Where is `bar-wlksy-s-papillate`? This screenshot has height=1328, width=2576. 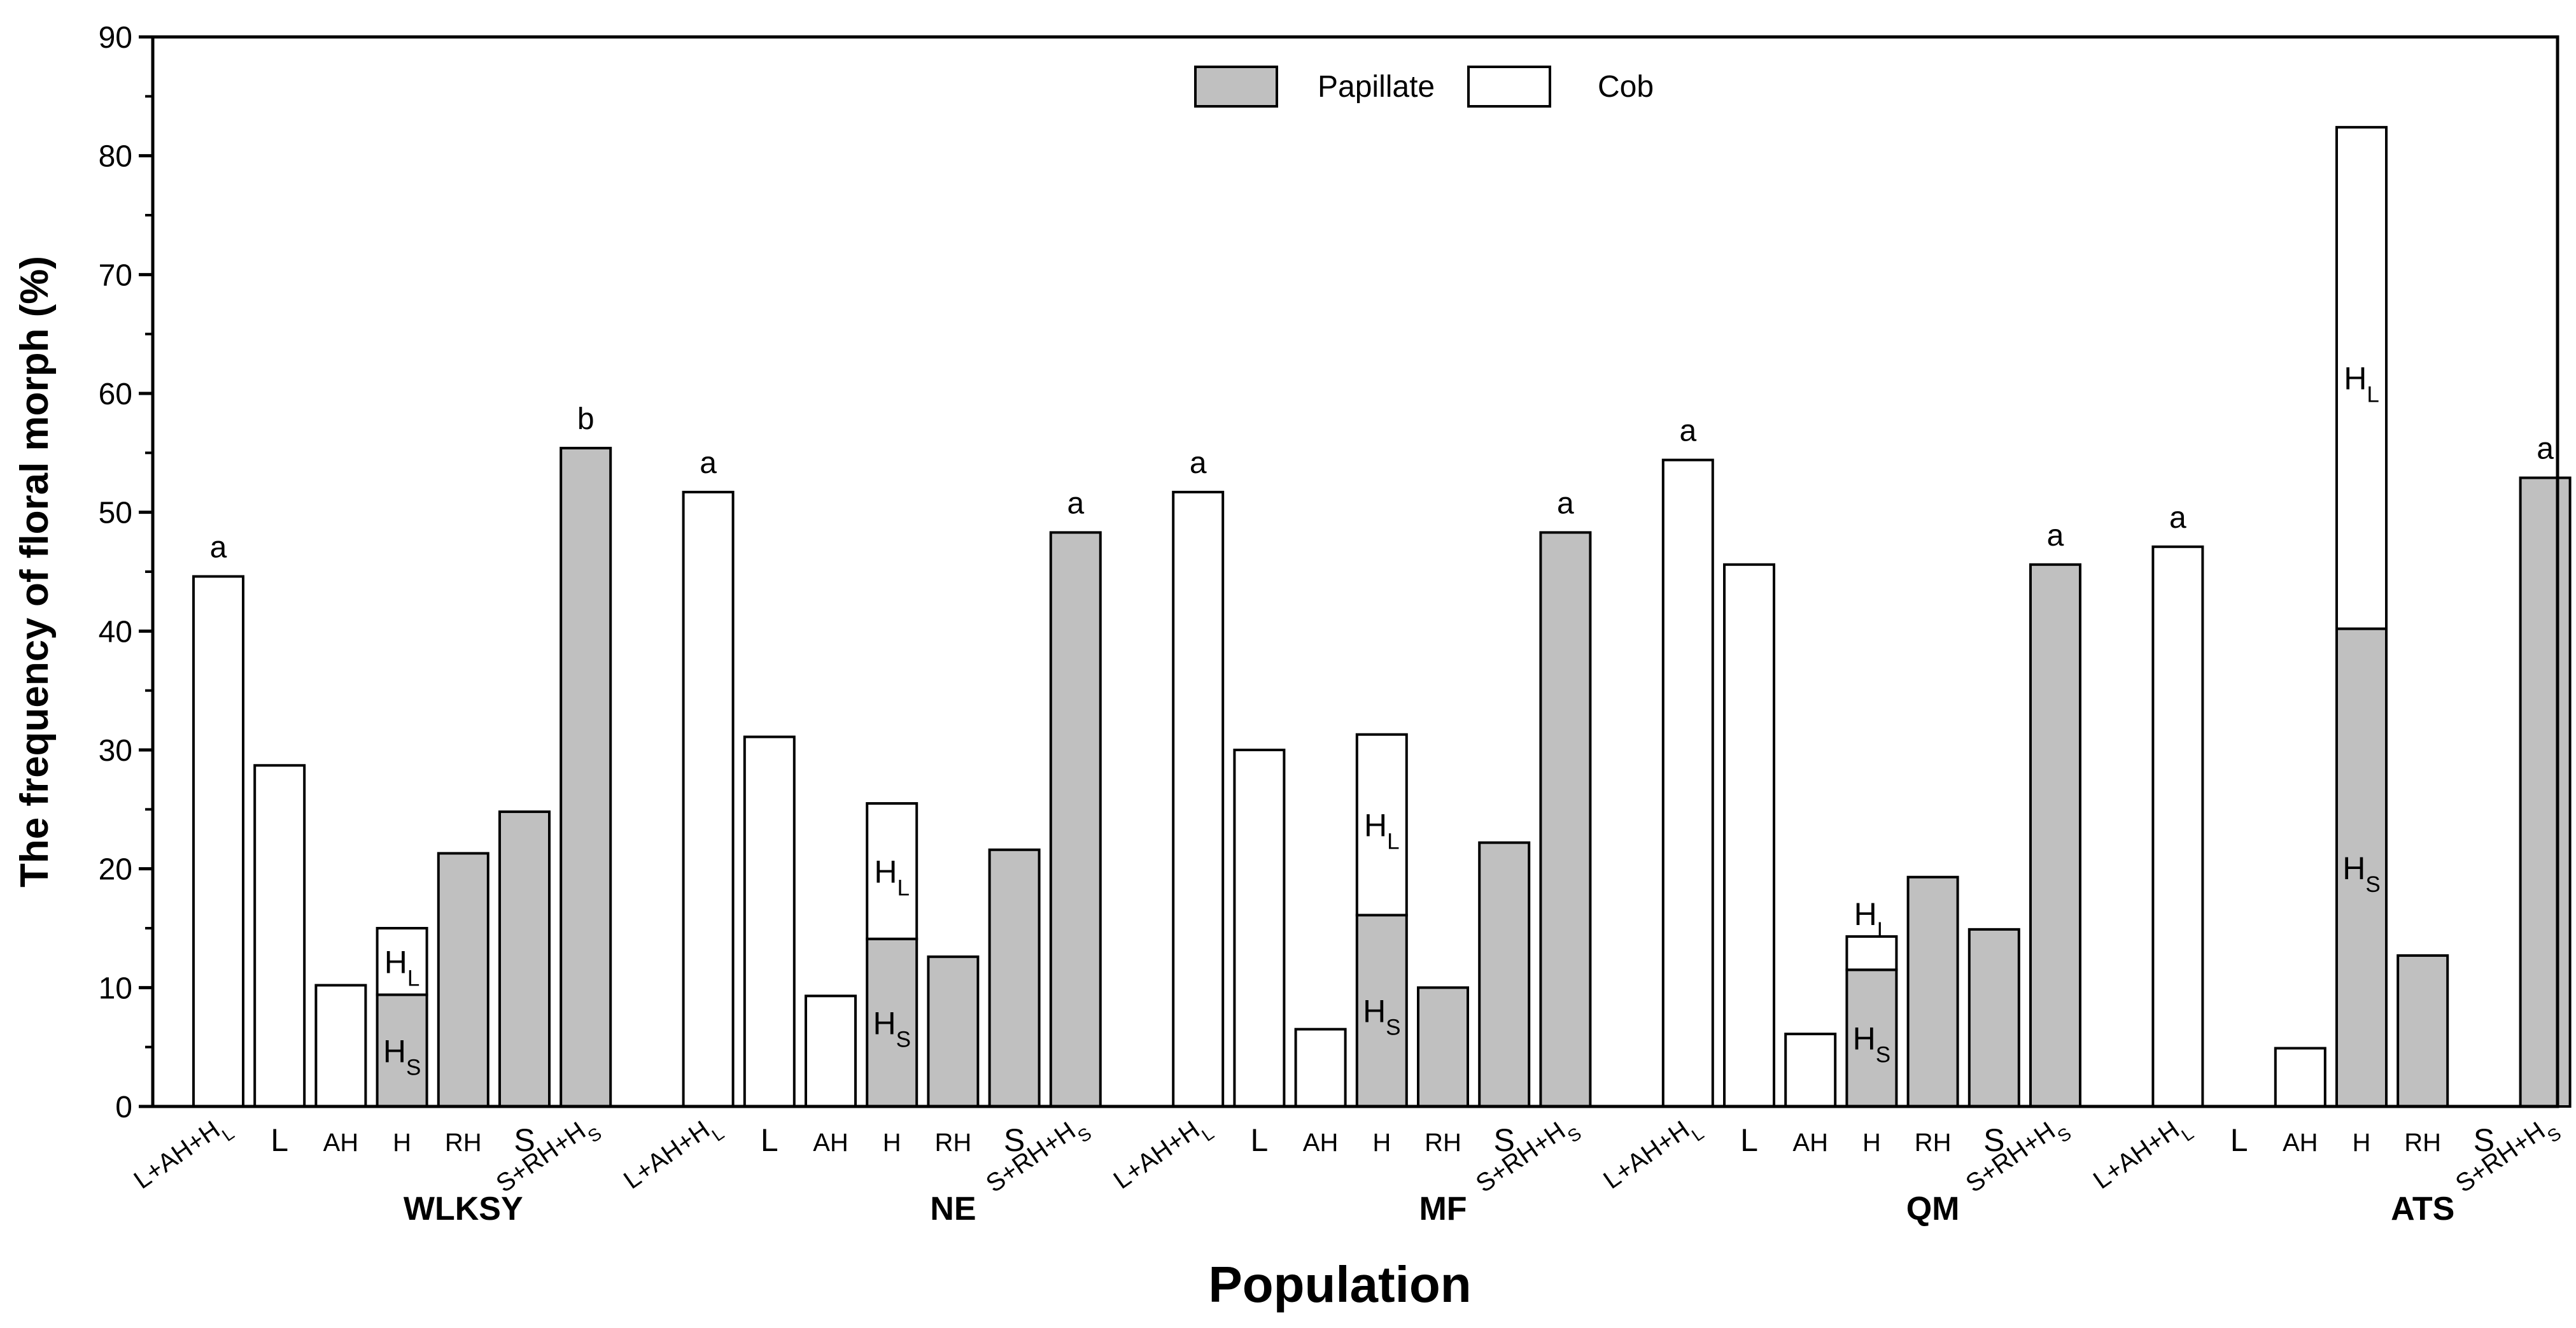 bar-wlksy-s-papillate is located at coordinates (524, 959).